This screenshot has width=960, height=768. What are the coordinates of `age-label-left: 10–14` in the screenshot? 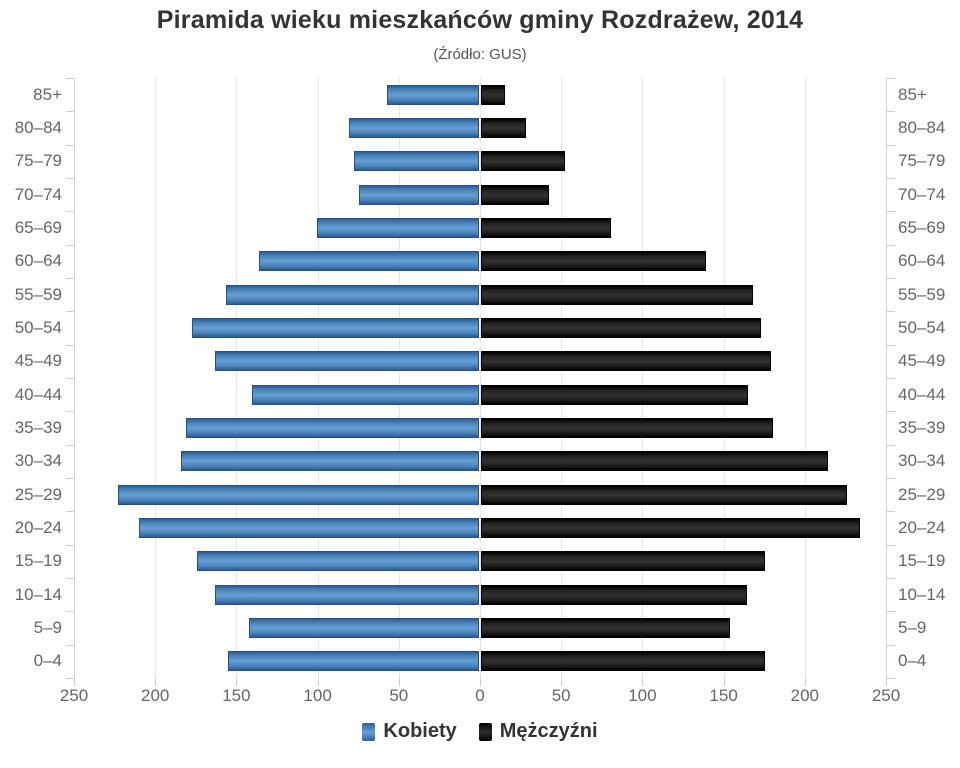 It's located at (38, 594).